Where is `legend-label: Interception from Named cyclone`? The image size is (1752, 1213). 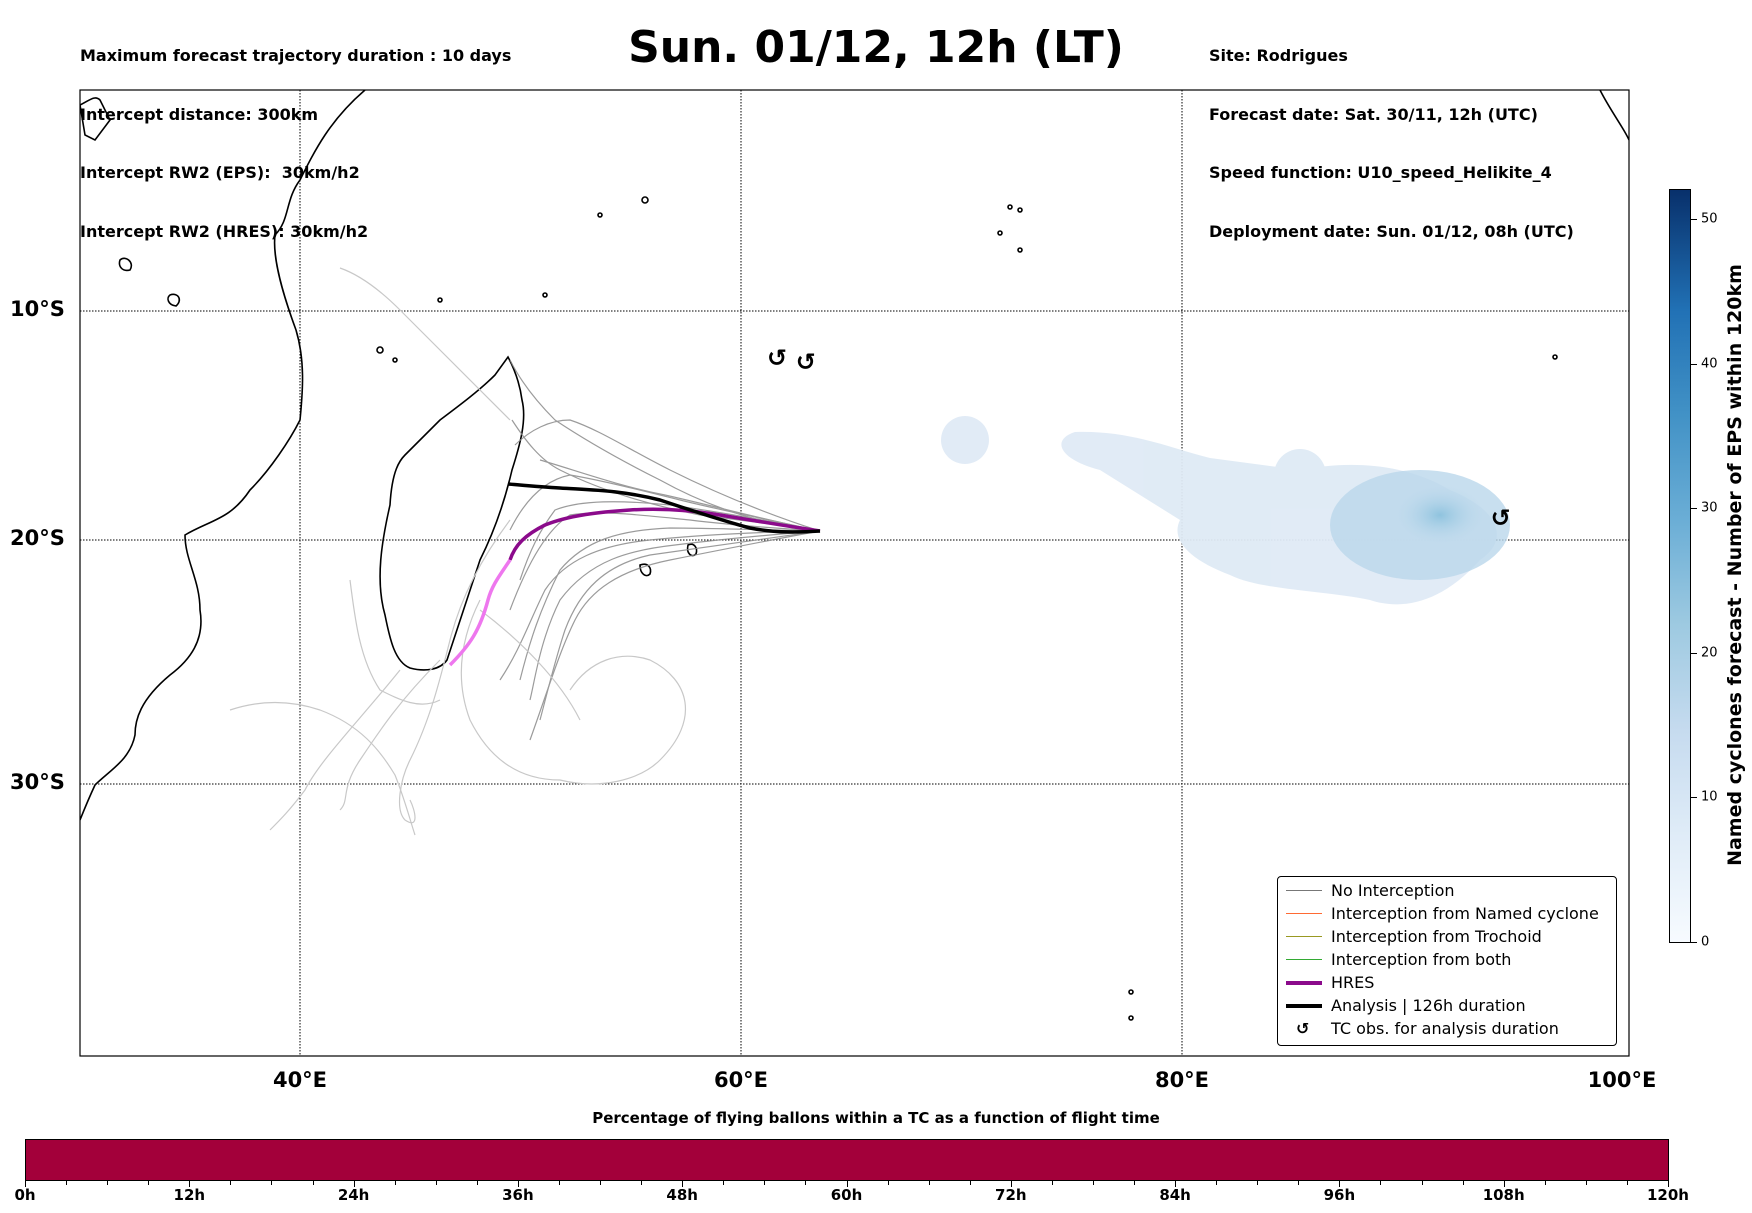 legend-label: Interception from Named cyclone is located at coordinates (1465, 913).